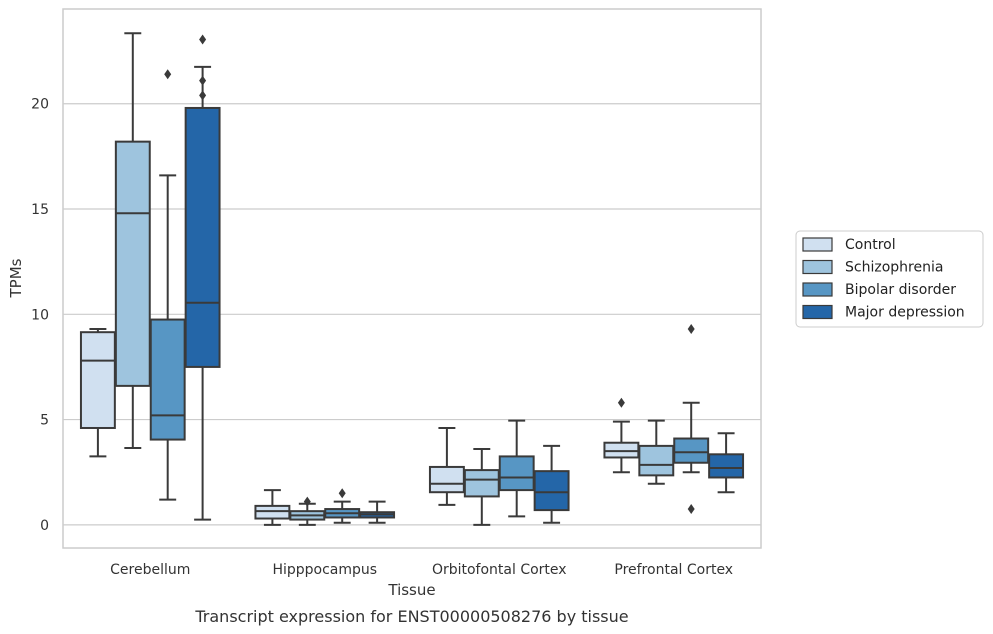 The image size is (993, 634). What do you see at coordinates (44, 526) in the screenshot?
I see `y-tick-label: 0` at bounding box center [44, 526].